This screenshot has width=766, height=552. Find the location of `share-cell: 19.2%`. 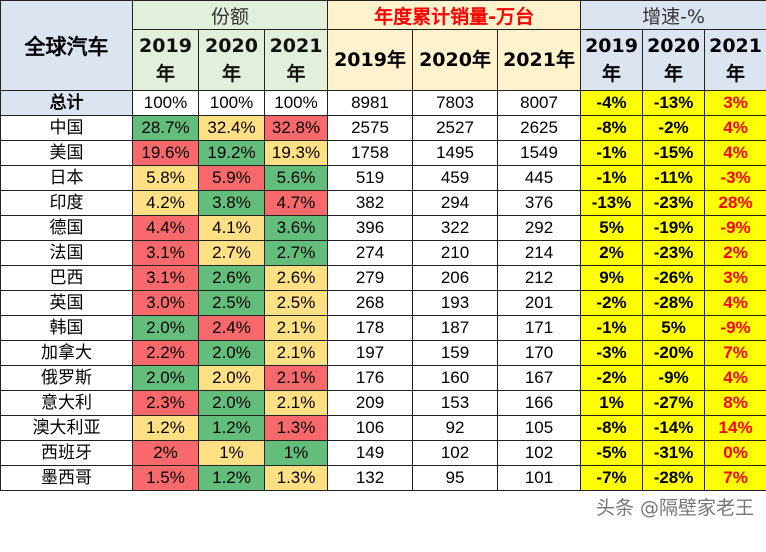

share-cell: 19.2% is located at coordinates (231, 153).